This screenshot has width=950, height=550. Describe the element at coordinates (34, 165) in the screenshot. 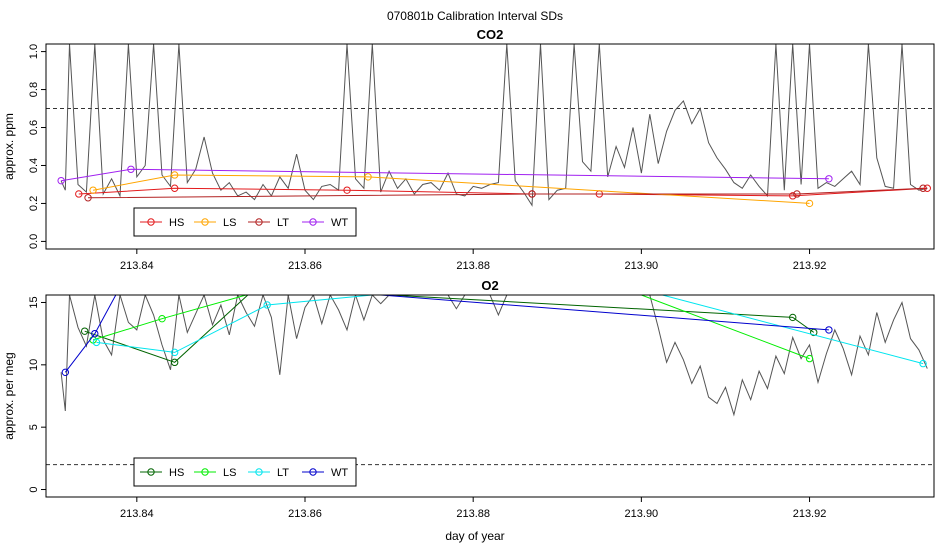

I see `y-tick-label: 0.4` at that location.